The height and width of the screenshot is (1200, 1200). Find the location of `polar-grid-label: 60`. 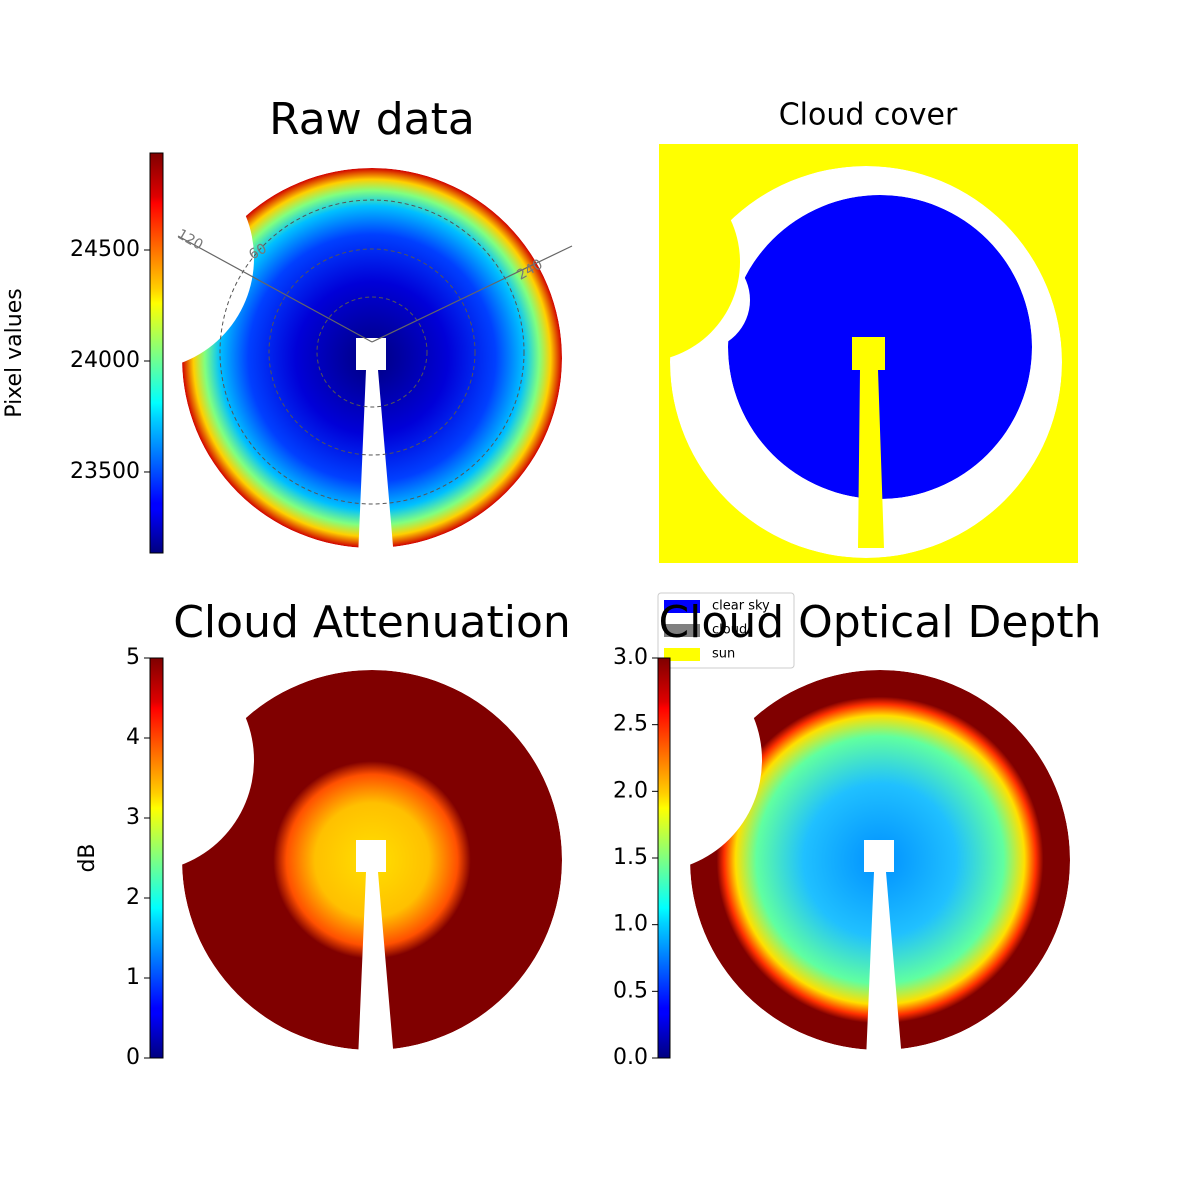

polar-grid-label: 60 is located at coordinates (257, 252).